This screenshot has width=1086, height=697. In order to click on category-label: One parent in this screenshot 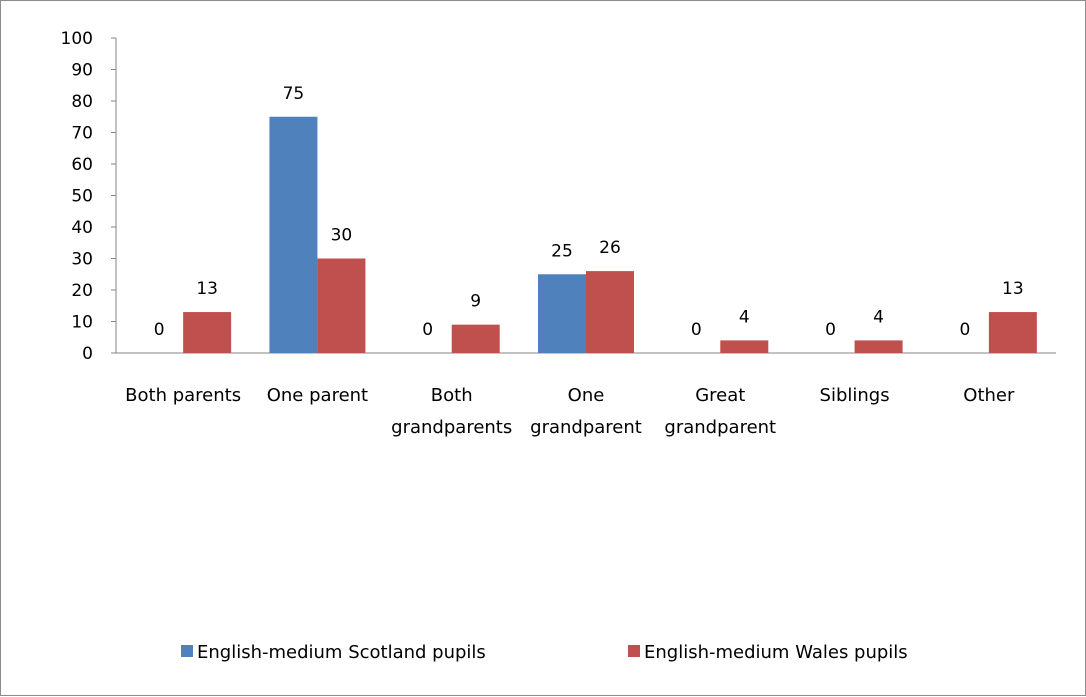, I will do `click(317, 395)`.